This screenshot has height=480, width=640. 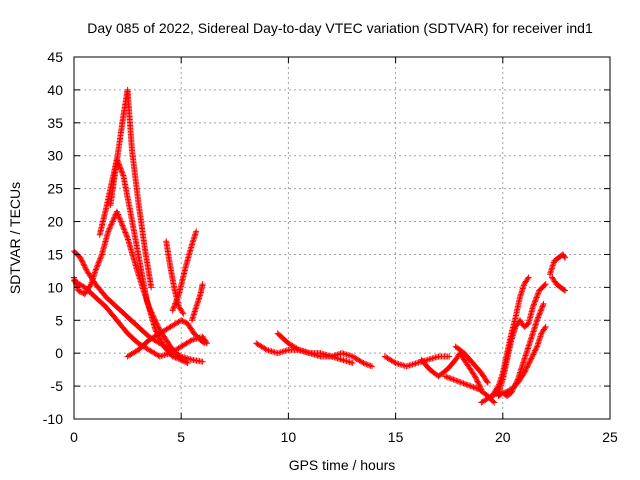 What do you see at coordinates (55, 57) in the screenshot?
I see `y-tick-label: 45` at bounding box center [55, 57].